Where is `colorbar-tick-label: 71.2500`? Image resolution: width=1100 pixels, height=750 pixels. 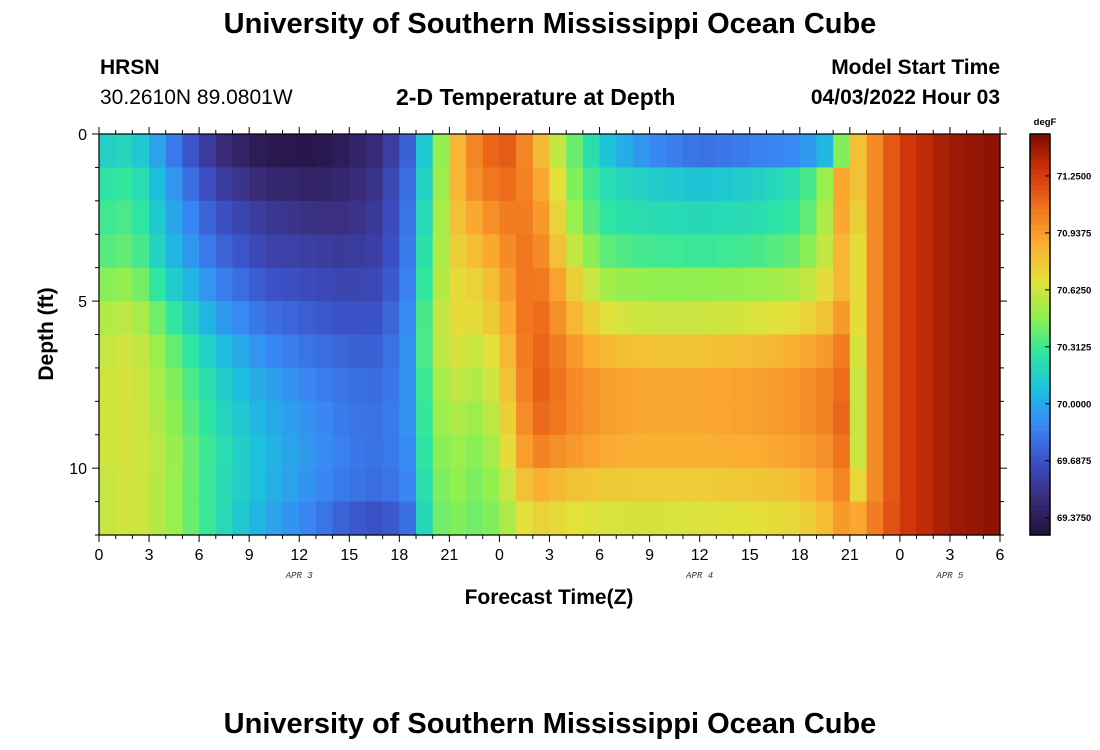 colorbar-tick-label: 71.2500 is located at coordinates (1074, 176).